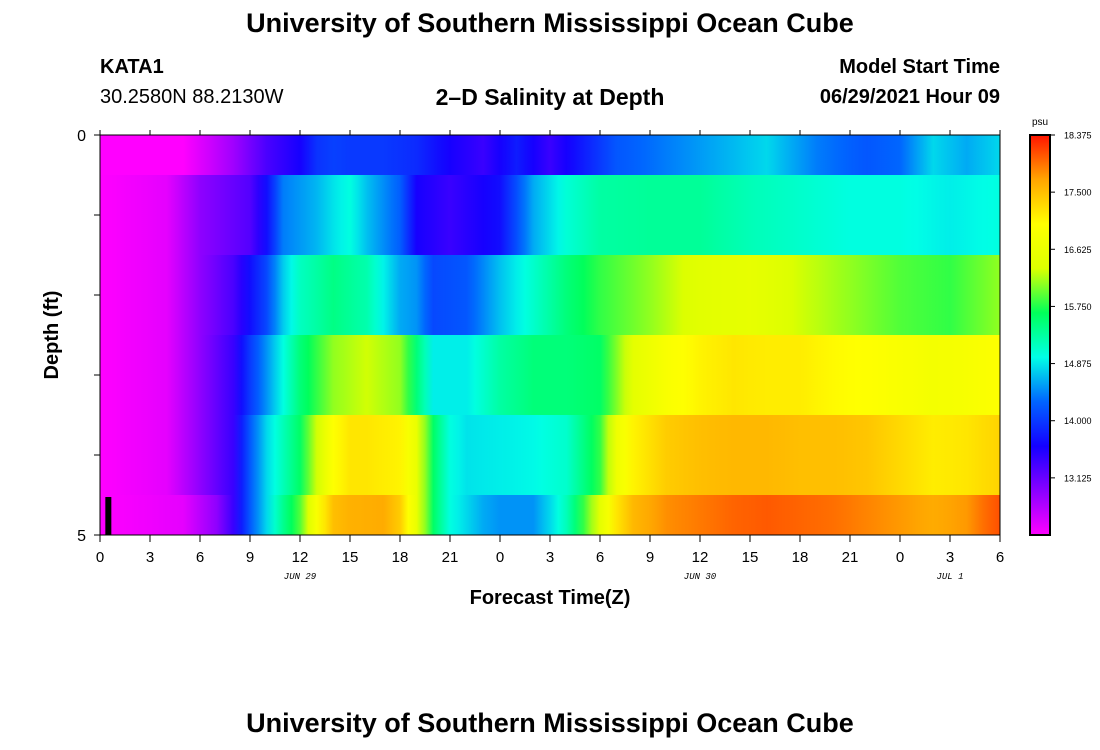  I want to click on y-tick-label: 0, so click(81, 136).